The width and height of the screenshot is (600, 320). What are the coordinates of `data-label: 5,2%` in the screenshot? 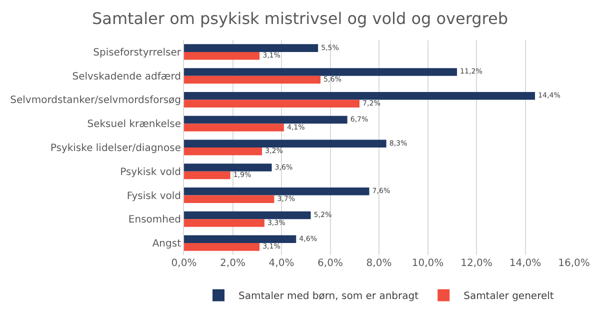 It's located at (323, 215).